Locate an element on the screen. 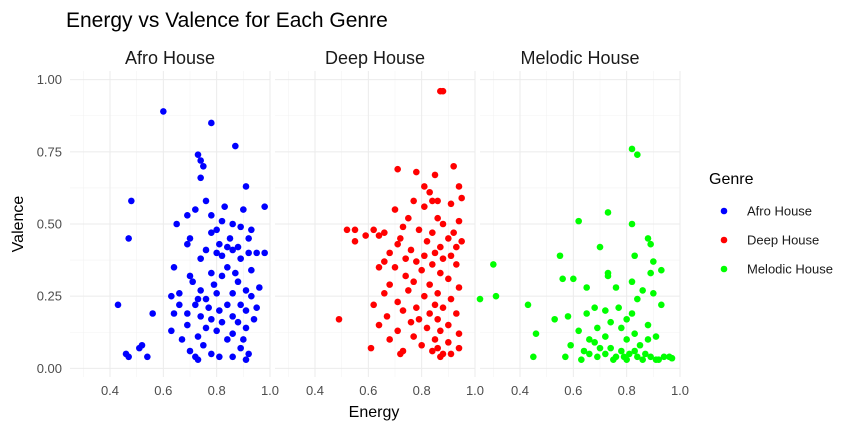 The image size is (862, 430). facet-label: Deep House is located at coordinates (375, 58).